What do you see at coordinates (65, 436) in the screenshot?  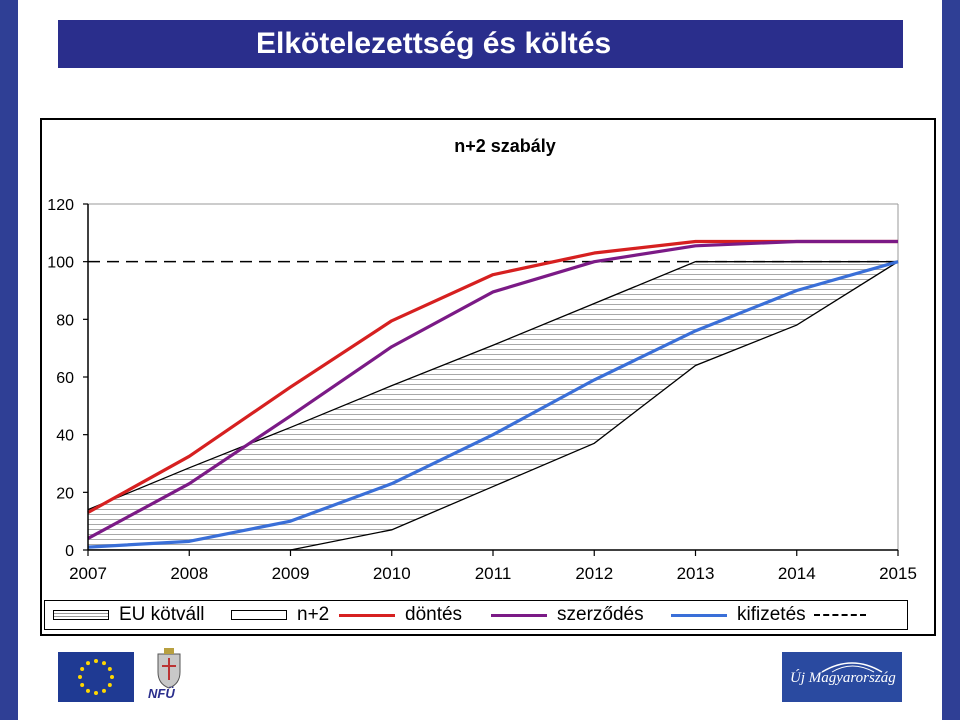 I see `y-tick-label: 40` at bounding box center [65, 436].